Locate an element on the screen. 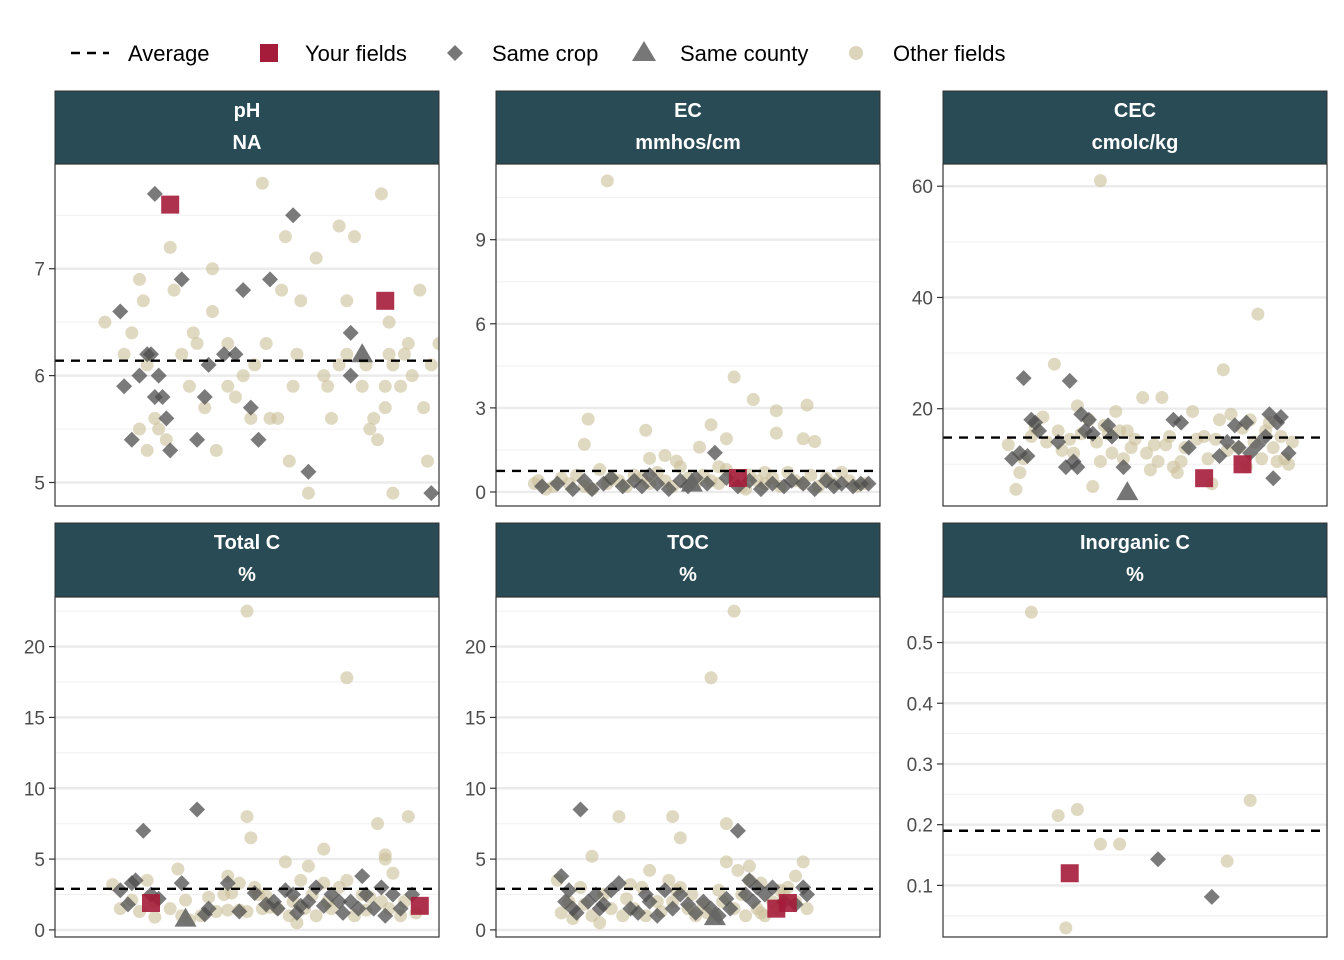 Image resolution: width=1344 pixels, height=960 pixels. facet-unit: NA is located at coordinates (247, 143).